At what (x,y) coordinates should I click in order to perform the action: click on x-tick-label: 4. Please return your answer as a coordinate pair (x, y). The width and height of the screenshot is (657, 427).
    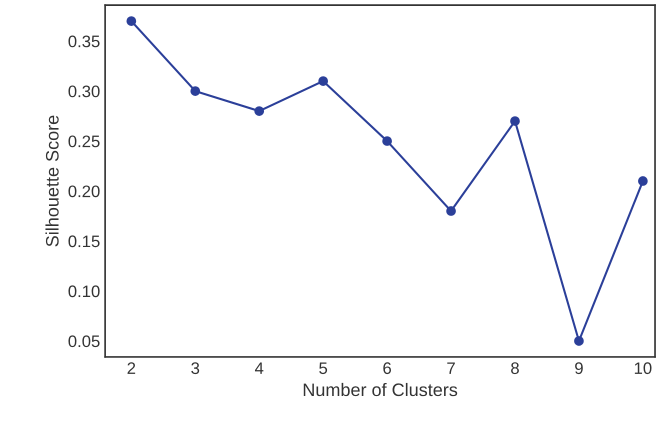
    Looking at the image, I should click on (259, 368).